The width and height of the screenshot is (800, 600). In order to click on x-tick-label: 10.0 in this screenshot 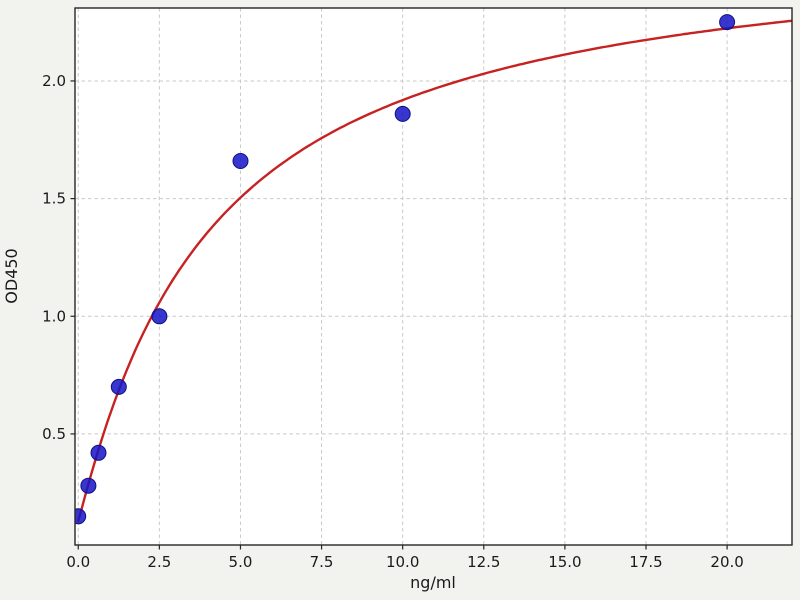, I will do `click(402, 562)`.